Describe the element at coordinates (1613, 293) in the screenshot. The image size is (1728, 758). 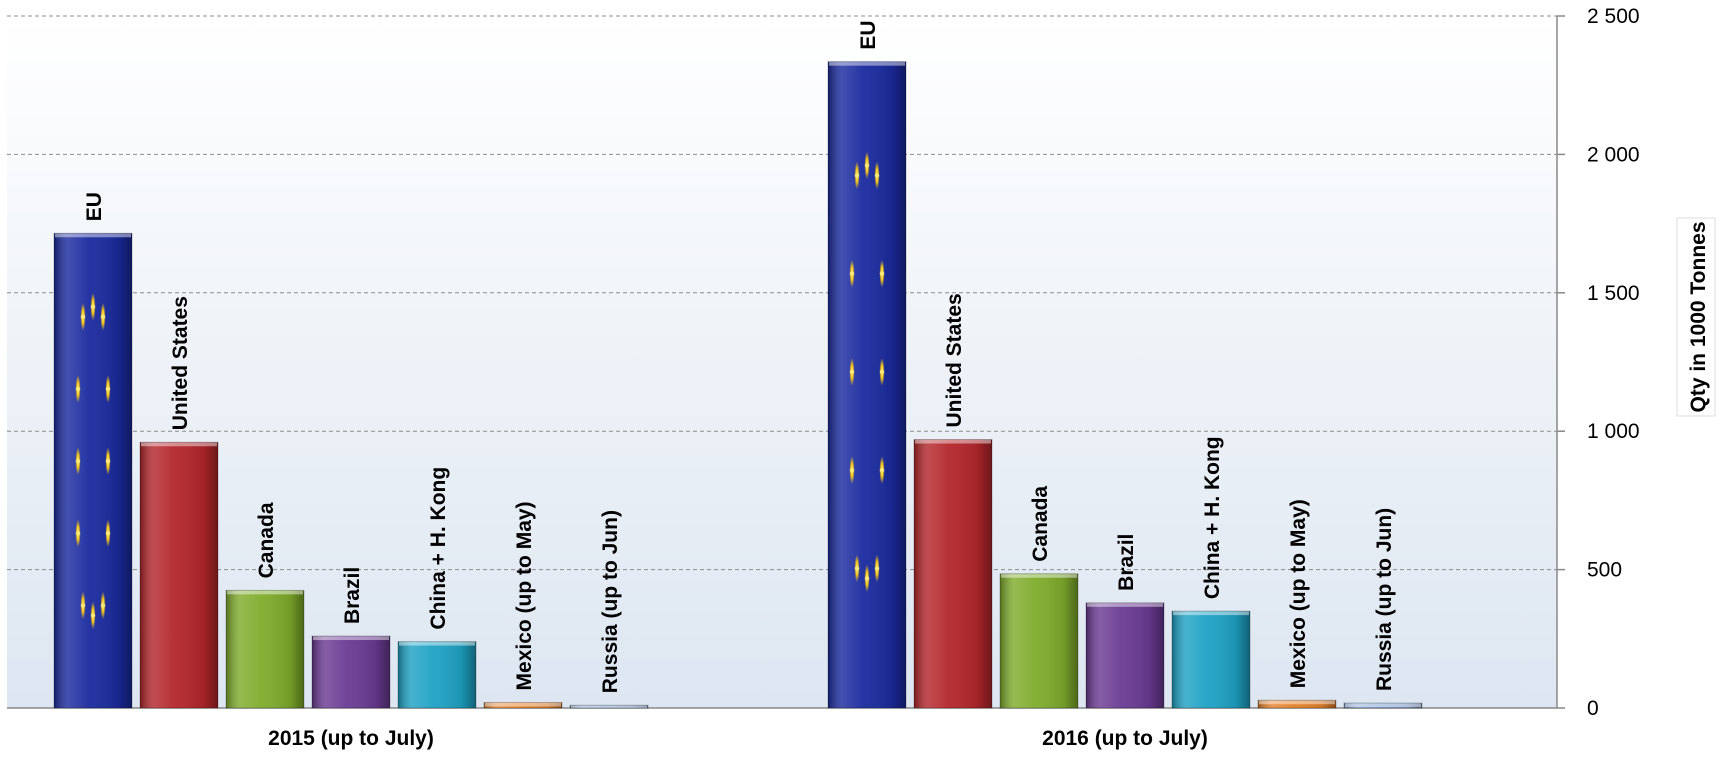
I see `y-tick-label: 1 500` at that location.